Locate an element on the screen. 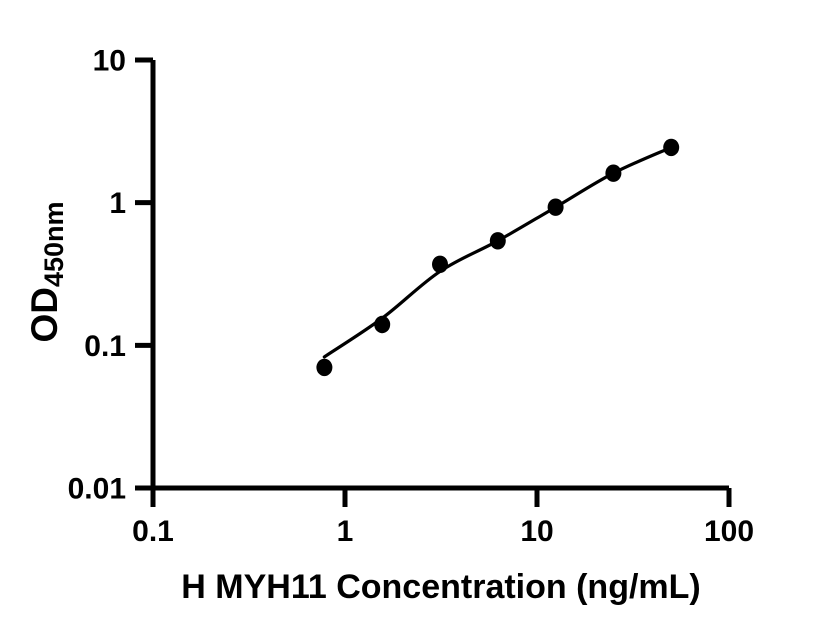  y-tick-label: 1 is located at coordinates (117, 203).